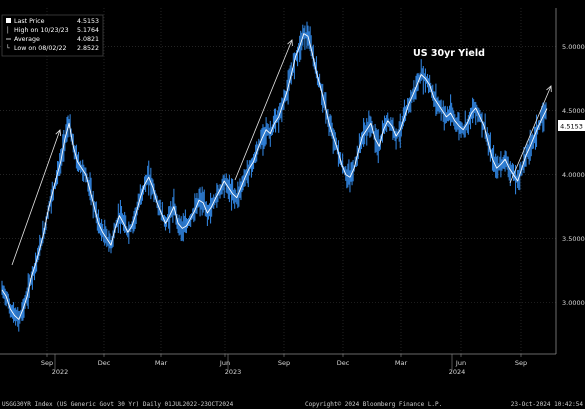  Describe the element at coordinates (8, 48) in the screenshot. I see `low-marker-icon: └` at that location.